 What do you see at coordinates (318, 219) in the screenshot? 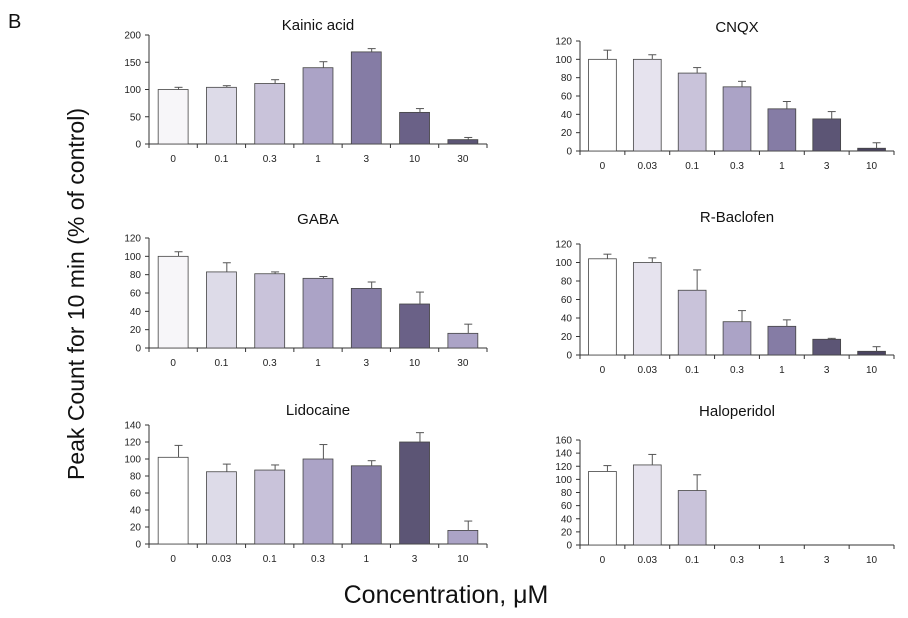
I see `chart-title: GABA` at bounding box center [318, 219].